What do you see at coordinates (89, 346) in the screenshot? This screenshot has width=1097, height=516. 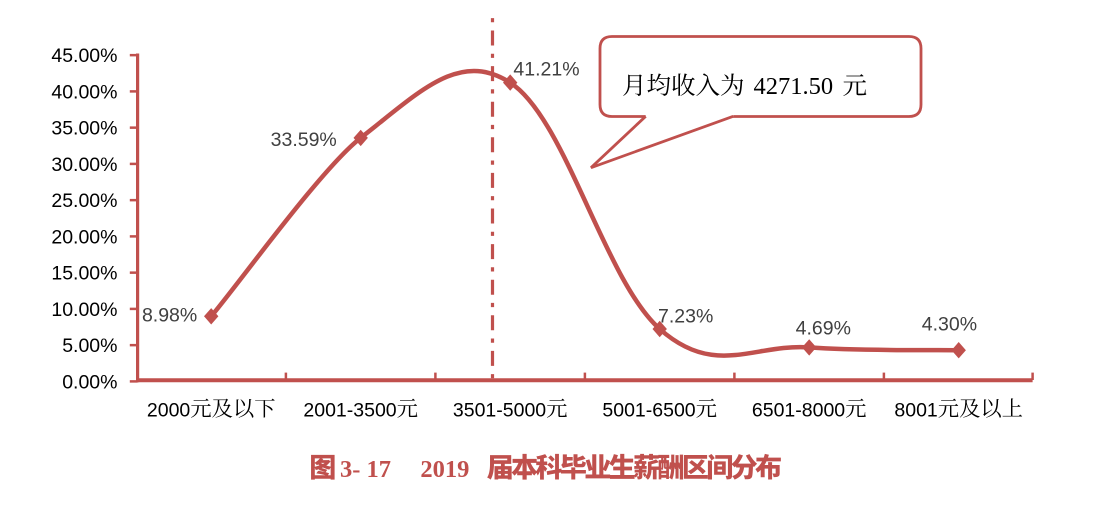 I see `svg-text: 5.00%` at bounding box center [89, 346].